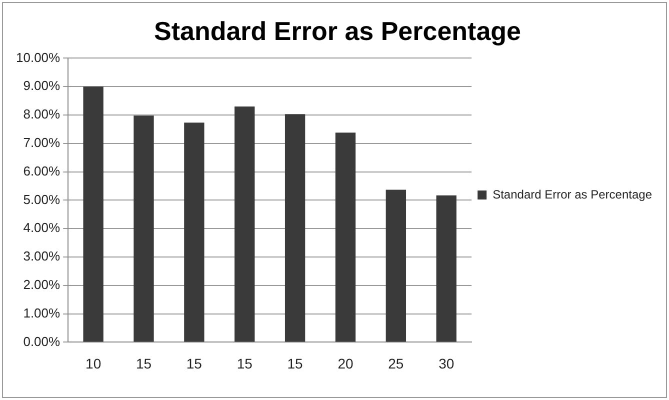  What do you see at coordinates (94, 363) in the screenshot?
I see `x-tick-label: 10` at bounding box center [94, 363].